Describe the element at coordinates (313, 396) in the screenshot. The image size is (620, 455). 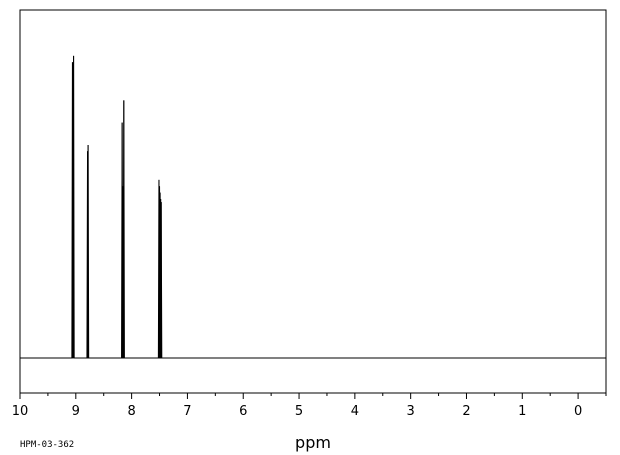
I see `x-axis-ticks` at that location.